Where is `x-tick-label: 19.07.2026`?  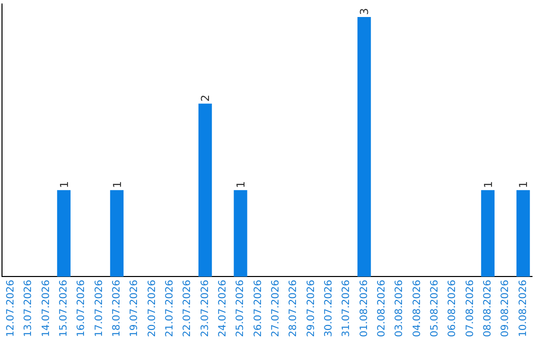
x-tick-label: 19.07.2026 is located at coordinates (134, 309).